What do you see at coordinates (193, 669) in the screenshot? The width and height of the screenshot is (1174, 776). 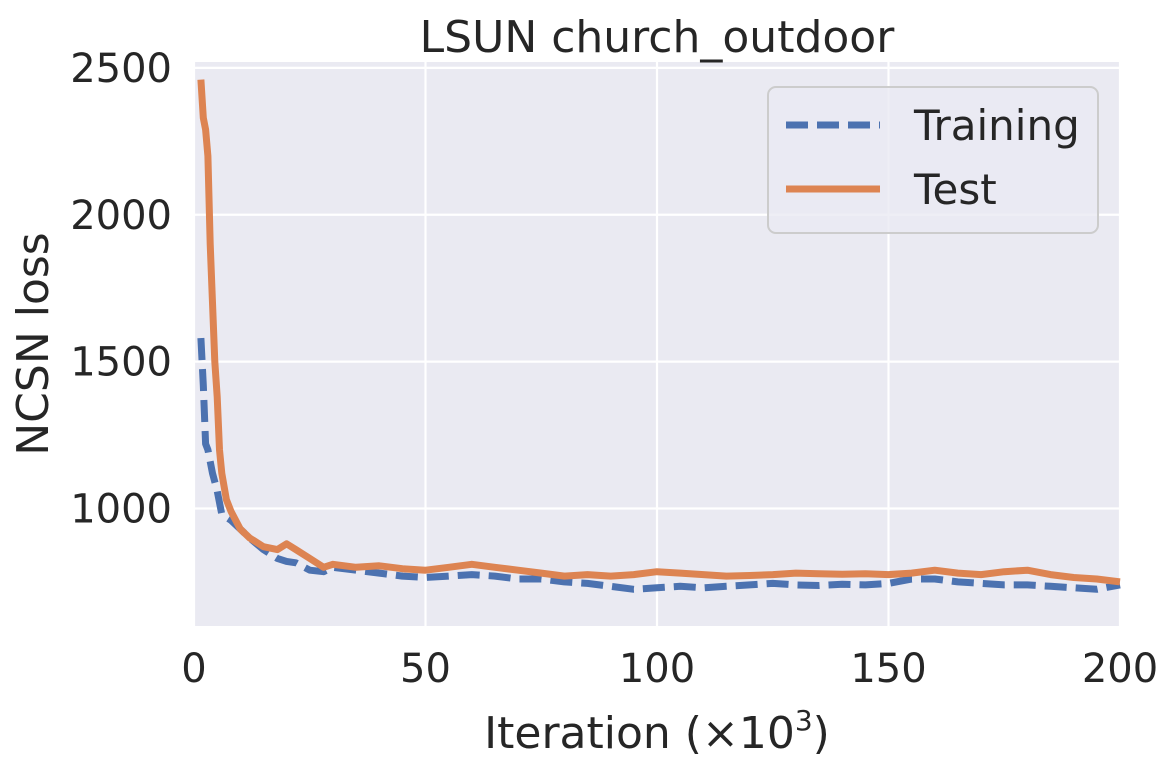 I see `x-tick-label: 0` at bounding box center [193, 669].